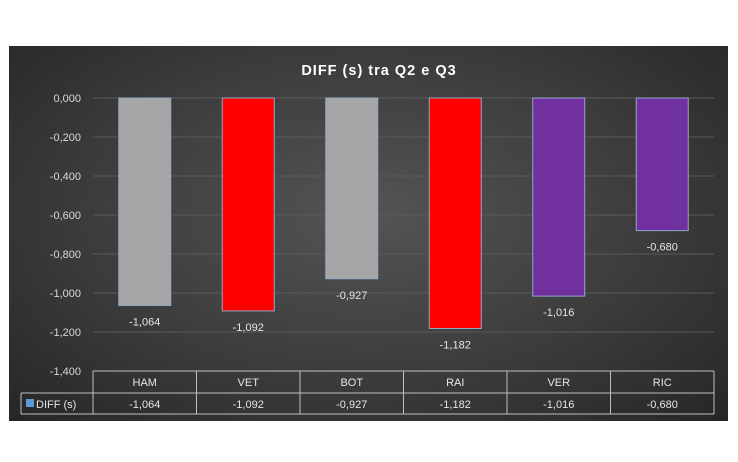 The height and width of the screenshot is (462, 738). Describe the element at coordinates (352, 188) in the screenshot. I see `bar-bot` at that location.